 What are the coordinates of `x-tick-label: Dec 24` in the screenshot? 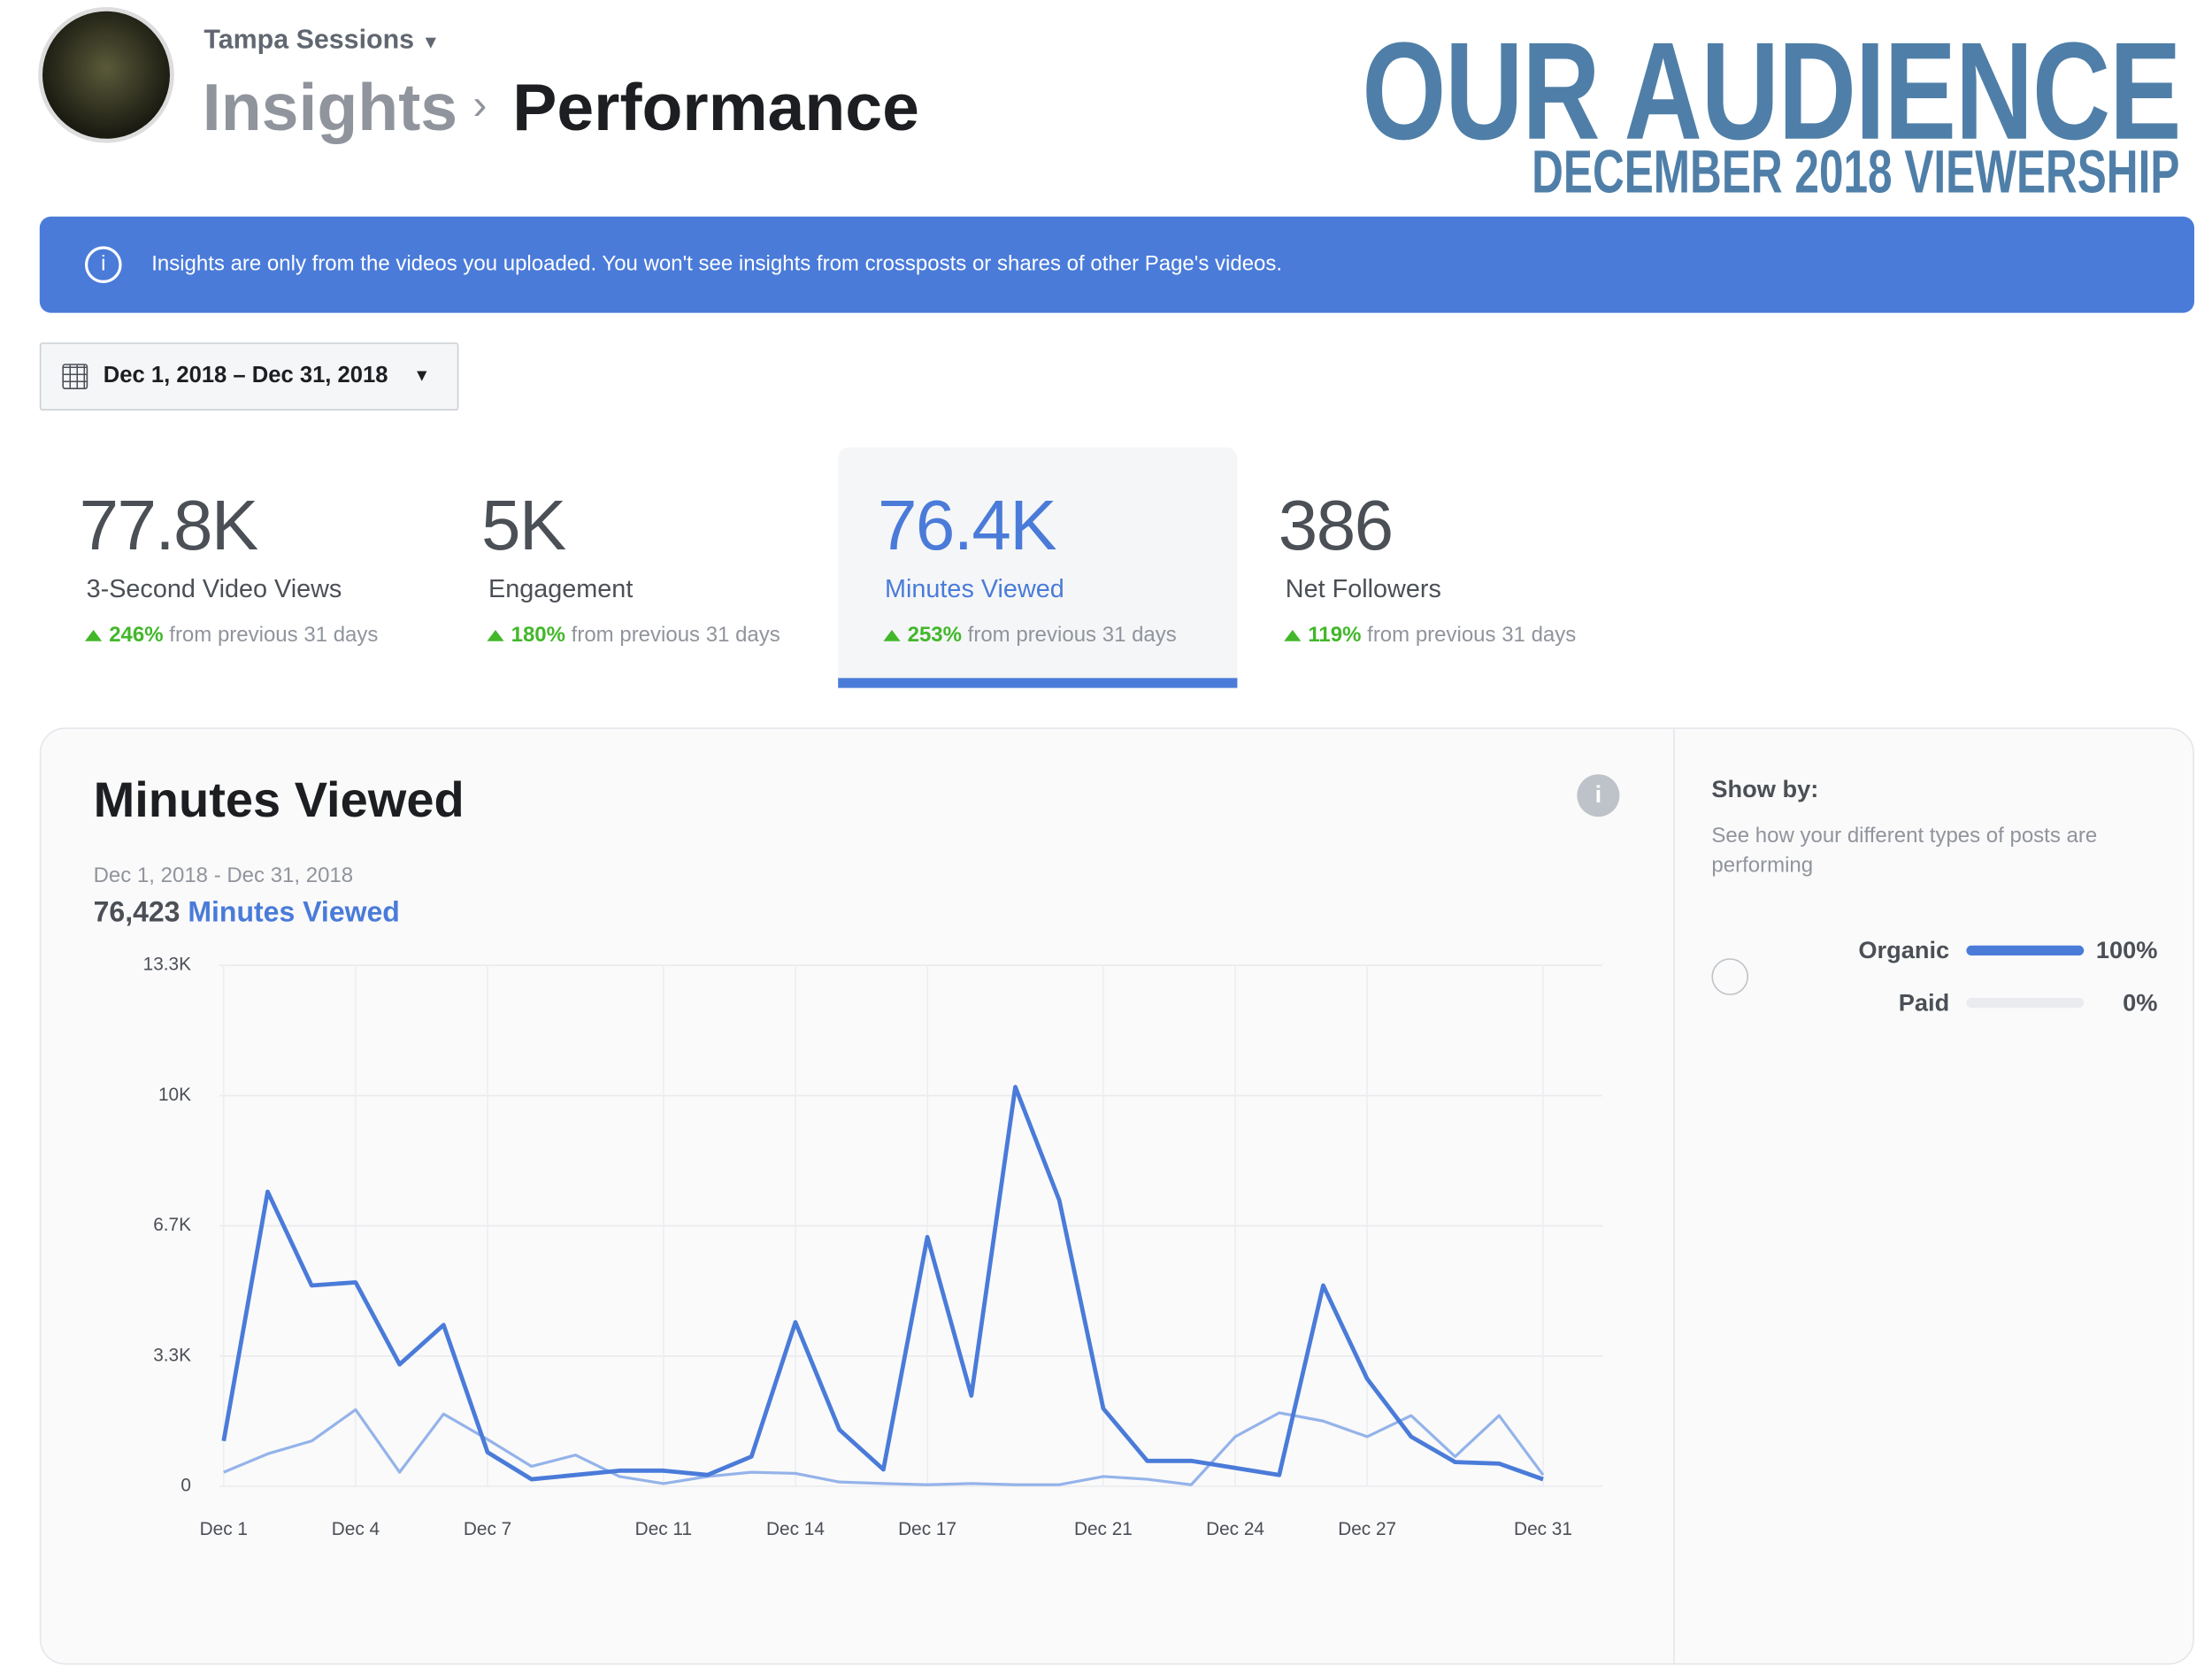 It's located at (1235, 1529).